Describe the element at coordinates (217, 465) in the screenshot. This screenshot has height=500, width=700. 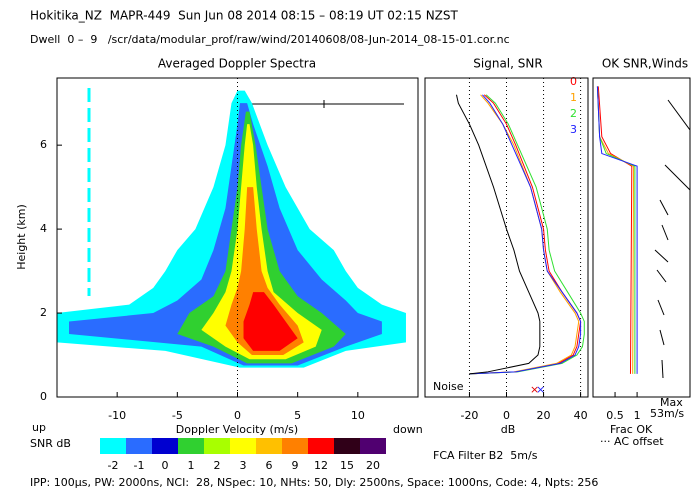
I see `colorbar-label: 2` at that location.